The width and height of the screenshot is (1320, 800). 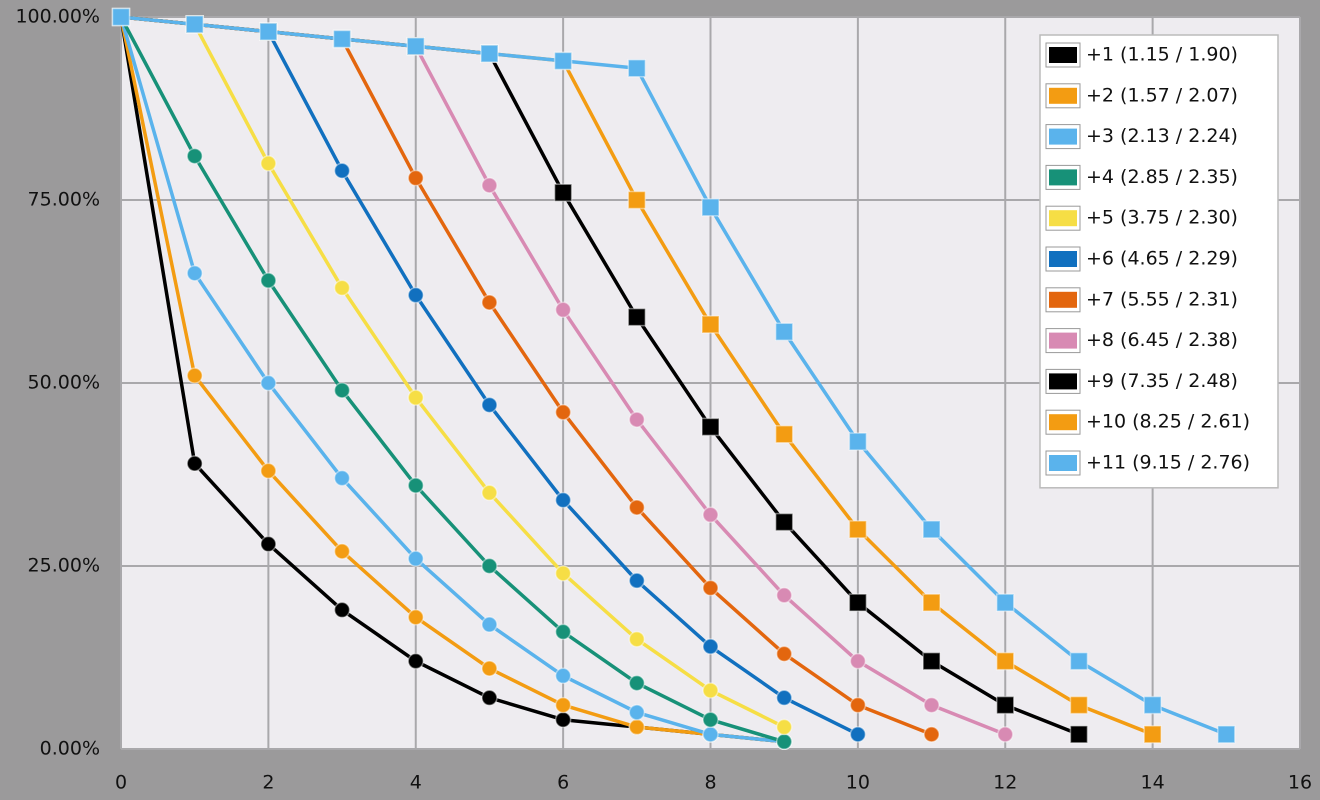 I want to click on x-tick-label: 6, so click(x=563, y=783).